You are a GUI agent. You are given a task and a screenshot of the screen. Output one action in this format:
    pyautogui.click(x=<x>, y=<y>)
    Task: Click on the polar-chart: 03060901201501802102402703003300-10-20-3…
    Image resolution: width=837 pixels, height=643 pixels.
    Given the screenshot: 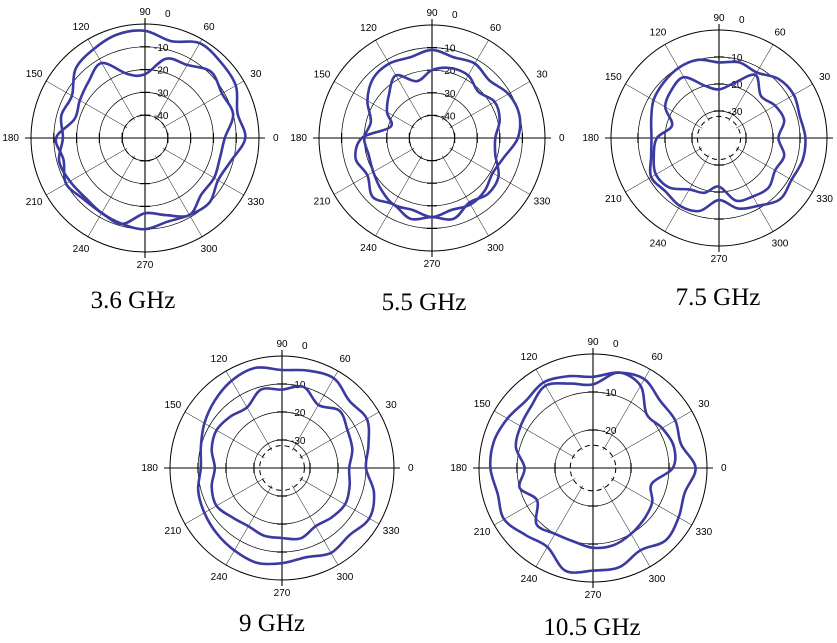 What is the action you would take?
    pyautogui.click(x=709, y=162)
    